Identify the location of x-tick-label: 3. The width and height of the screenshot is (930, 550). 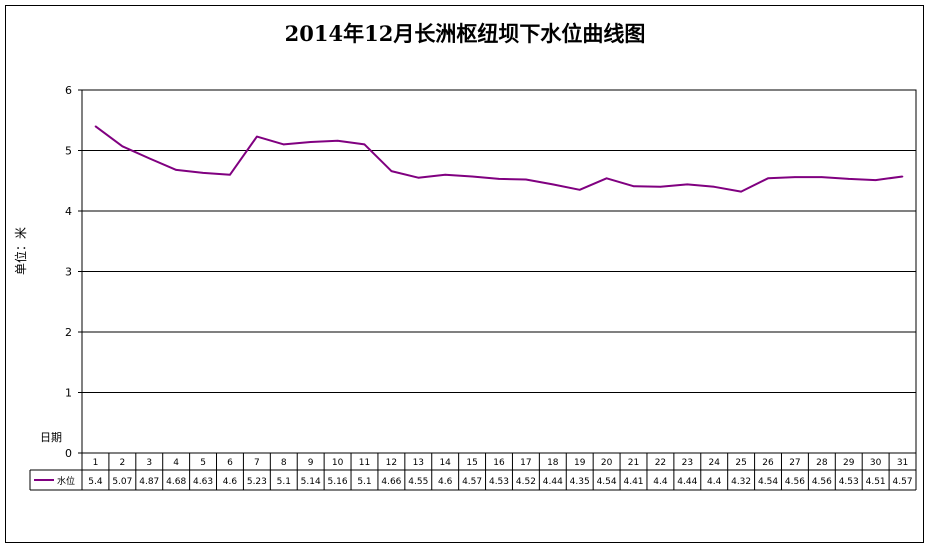
(149, 463).